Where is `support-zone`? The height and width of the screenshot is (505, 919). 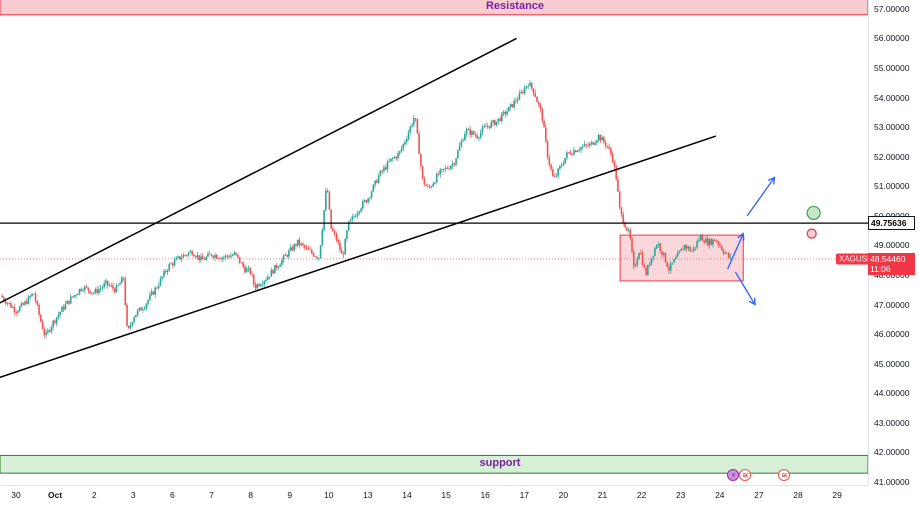
support-zone is located at coordinates (434, 464).